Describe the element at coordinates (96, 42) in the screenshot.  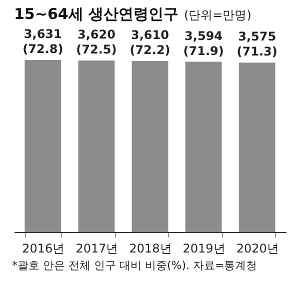
I see `data-label: 3,620 (72.5)` at that location.